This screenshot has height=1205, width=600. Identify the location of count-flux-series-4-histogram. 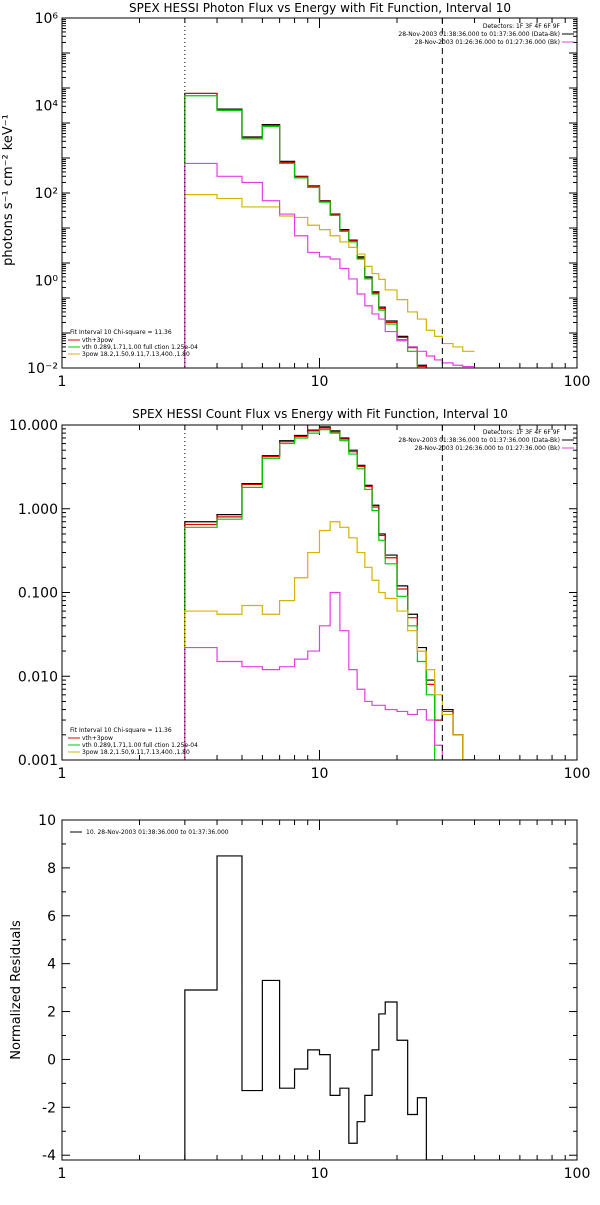
(329, 675).